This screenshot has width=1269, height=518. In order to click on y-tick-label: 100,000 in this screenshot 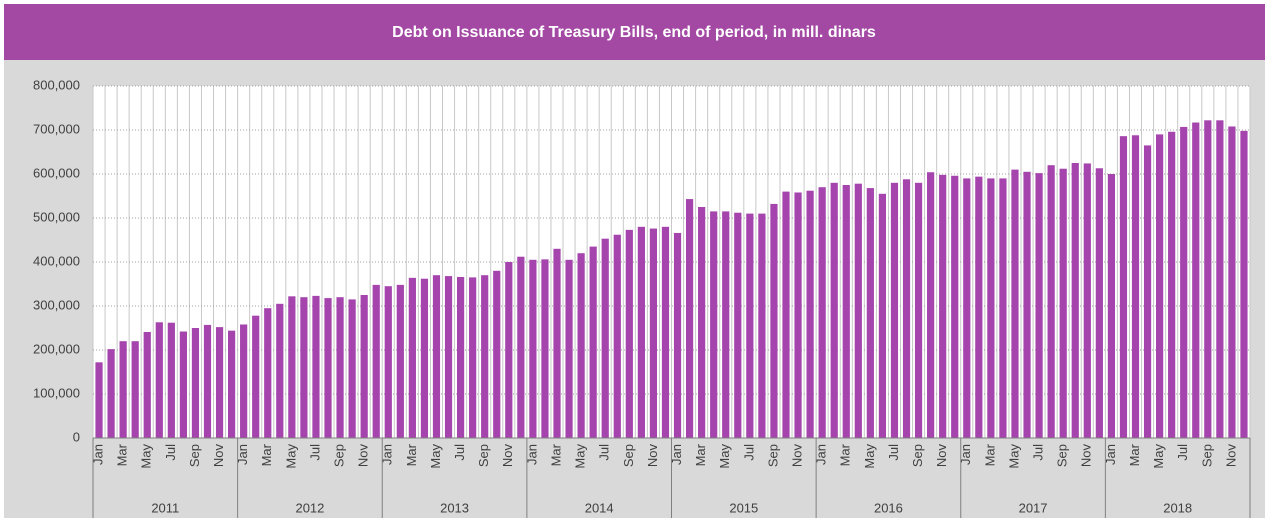, I will do `click(56, 392)`.